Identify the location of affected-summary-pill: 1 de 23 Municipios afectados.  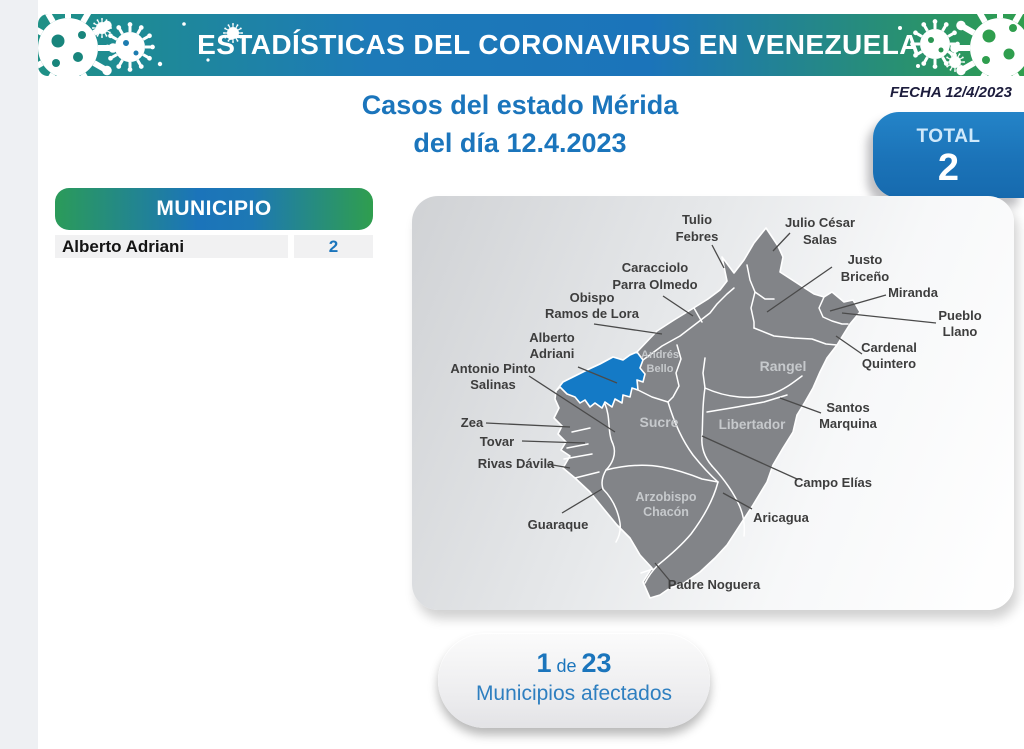
(574, 680).